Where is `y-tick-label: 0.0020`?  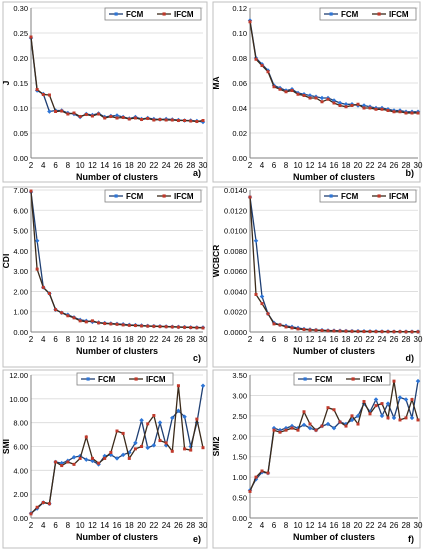 y-tick-label: 0.0020 is located at coordinates (235, 312).